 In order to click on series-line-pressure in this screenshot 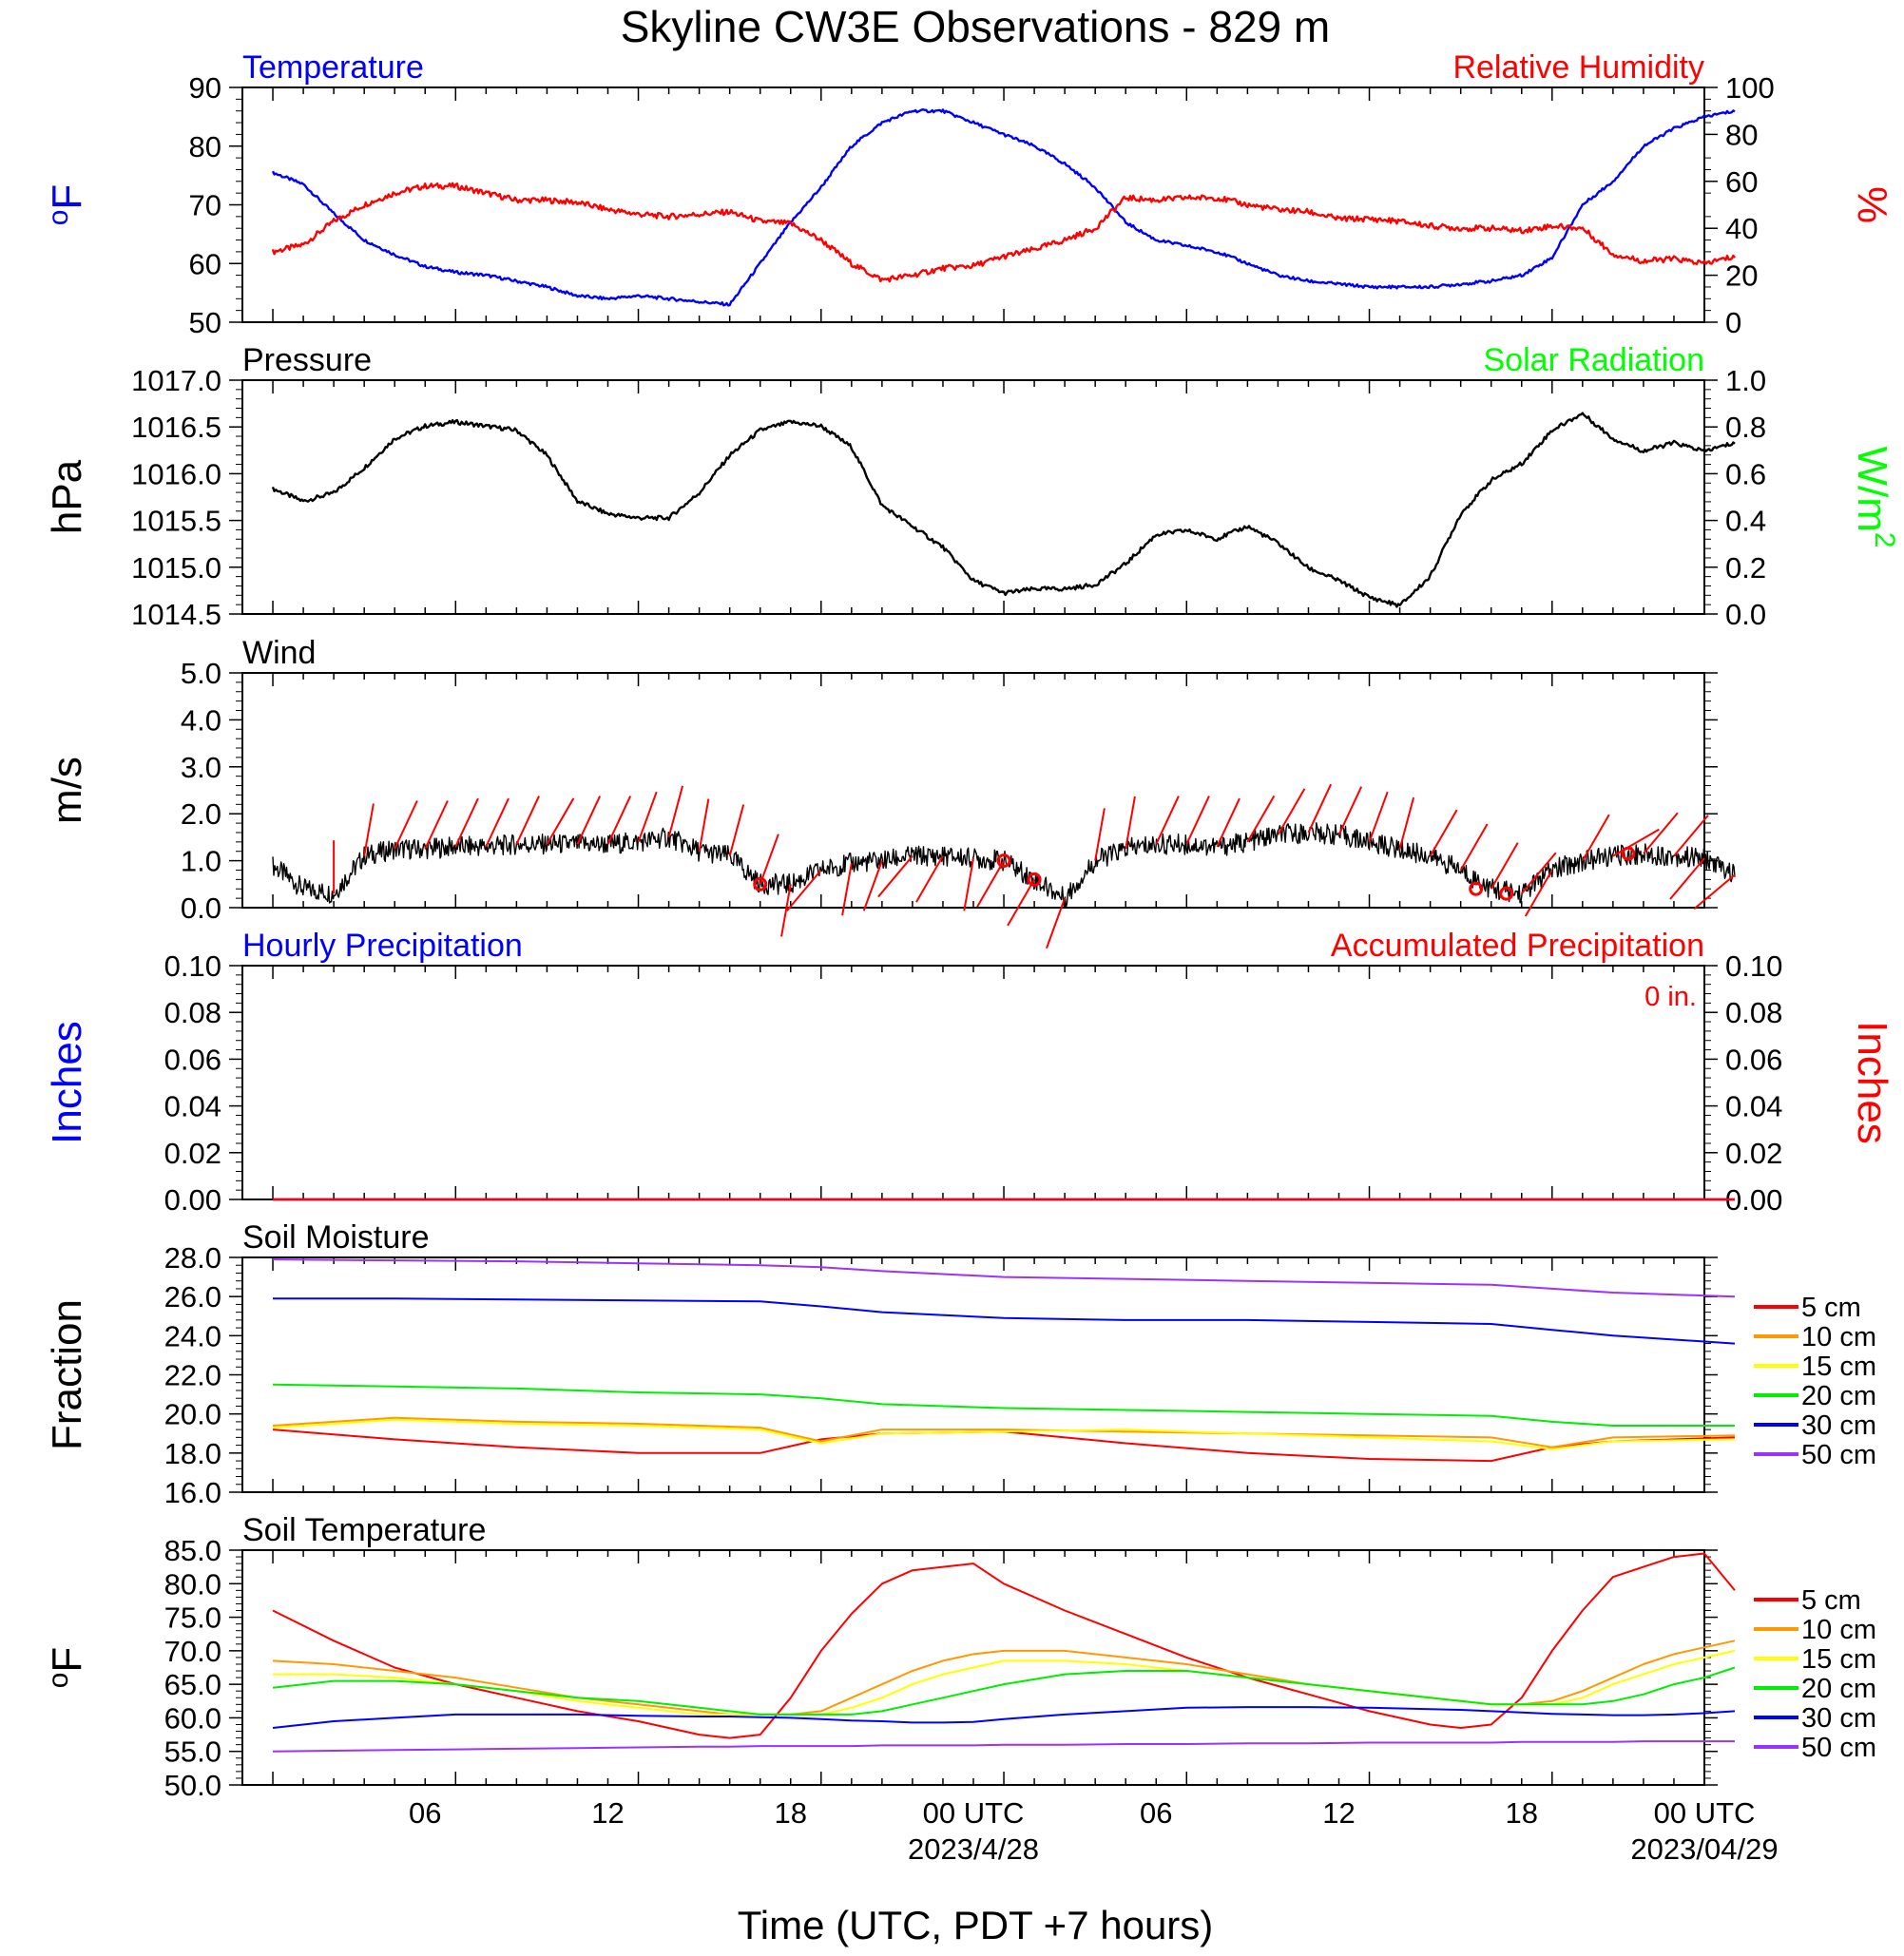, I will do `click(1003, 510)`.